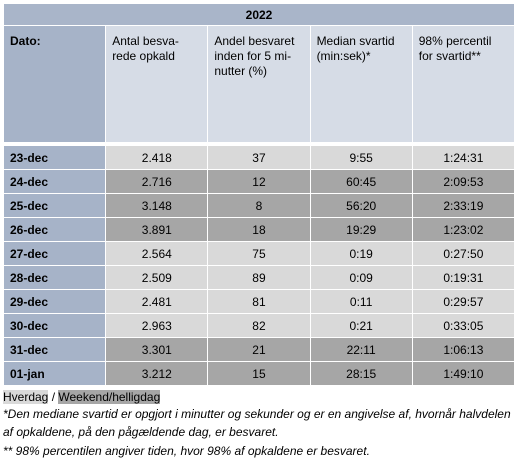 This screenshot has height=471, width=519. I want to click on data-row: 31-dec 3.301 21 22:11 1:06:13, so click(259, 349).